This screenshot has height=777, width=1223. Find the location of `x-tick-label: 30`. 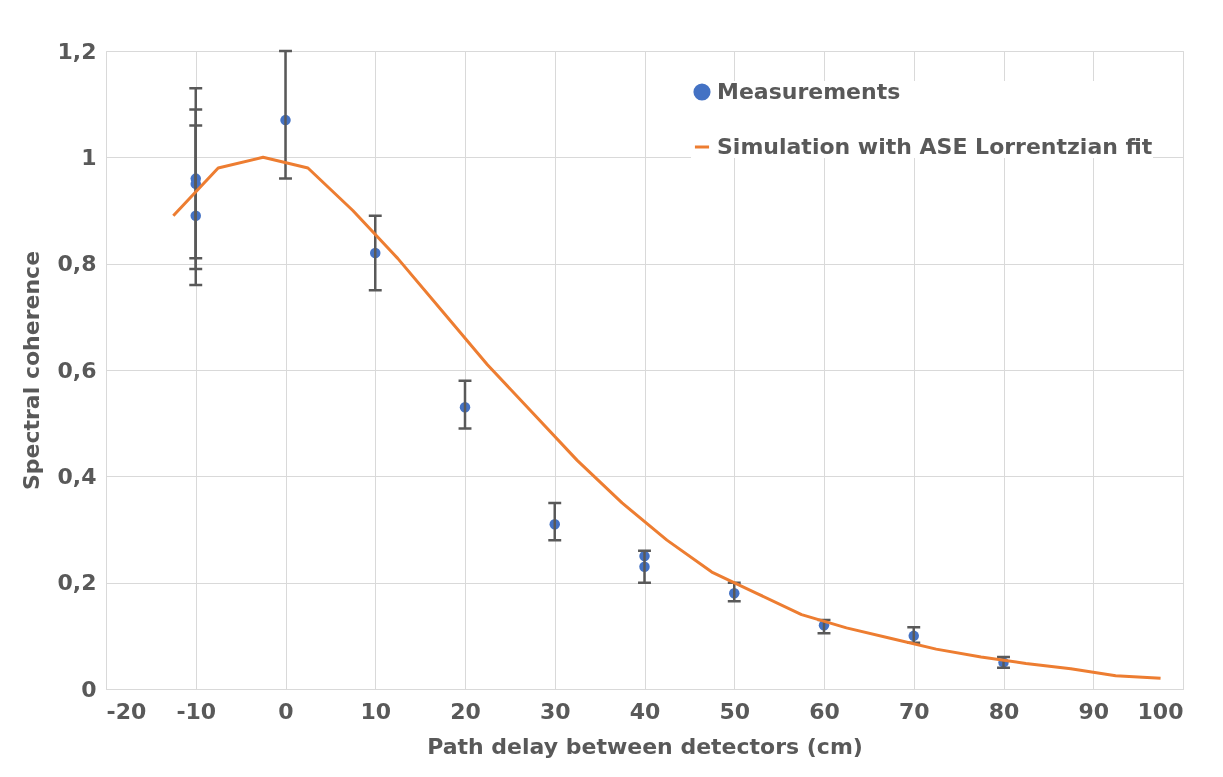

x-tick-label: 30 is located at coordinates (555, 711).